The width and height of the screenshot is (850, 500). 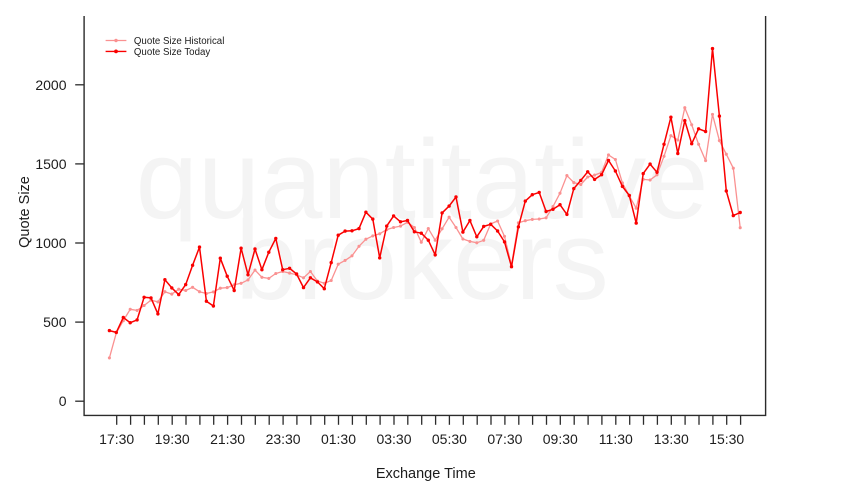 What do you see at coordinates (504, 439) in the screenshot?
I see `svg-text: 07:30` at bounding box center [504, 439].